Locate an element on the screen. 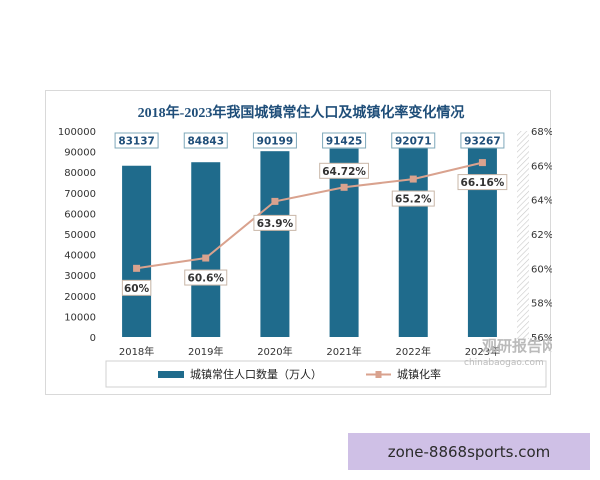 The height and width of the screenshot is (480, 600). bar-value-label: 91425 is located at coordinates (344, 142).